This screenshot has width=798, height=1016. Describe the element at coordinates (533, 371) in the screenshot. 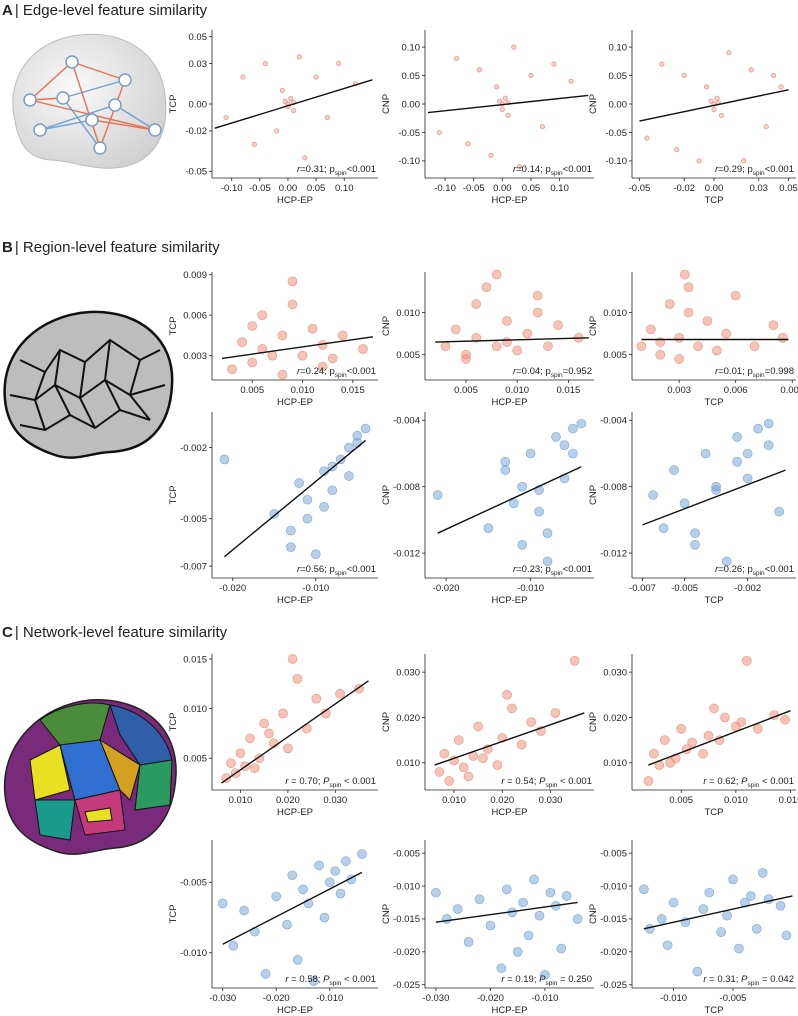

I see `annotation-part: =0.04; p` at that location.